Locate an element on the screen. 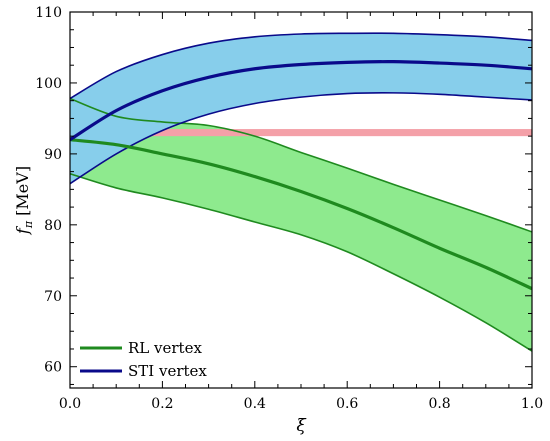  x-tick-label: 0.0 is located at coordinates (70, 404).